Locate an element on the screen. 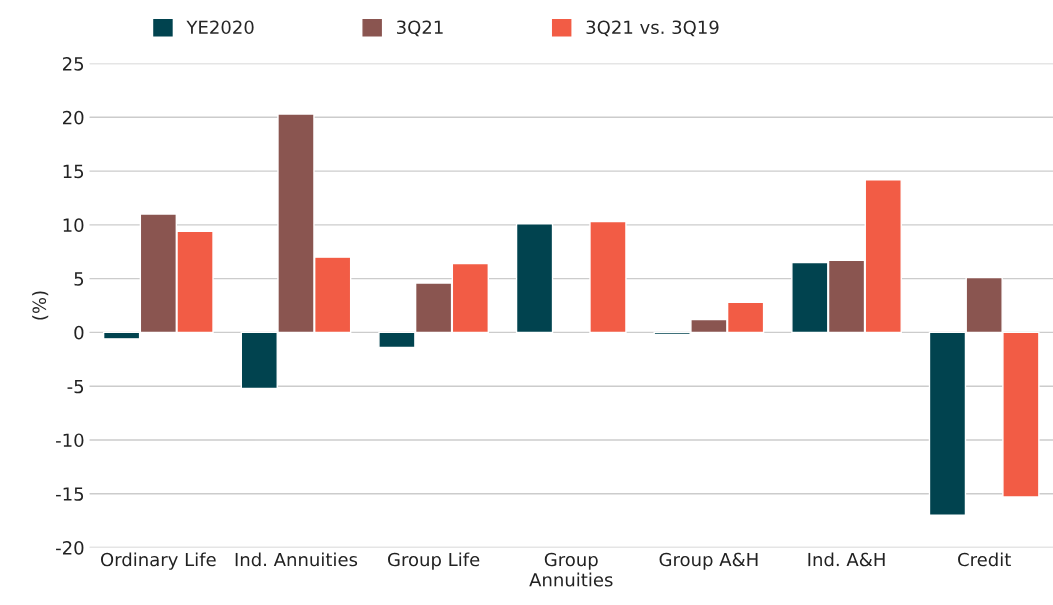 Image resolution: width=1053 pixels, height=605 pixels. x-tick-label: Credit is located at coordinates (984, 559).